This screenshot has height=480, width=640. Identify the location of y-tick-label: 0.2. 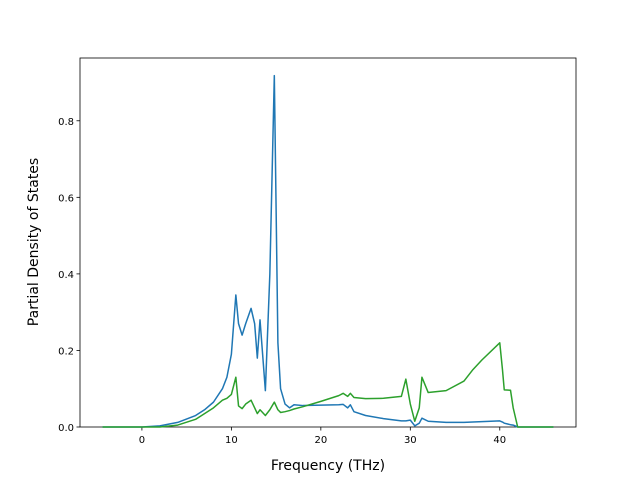
(66, 351).